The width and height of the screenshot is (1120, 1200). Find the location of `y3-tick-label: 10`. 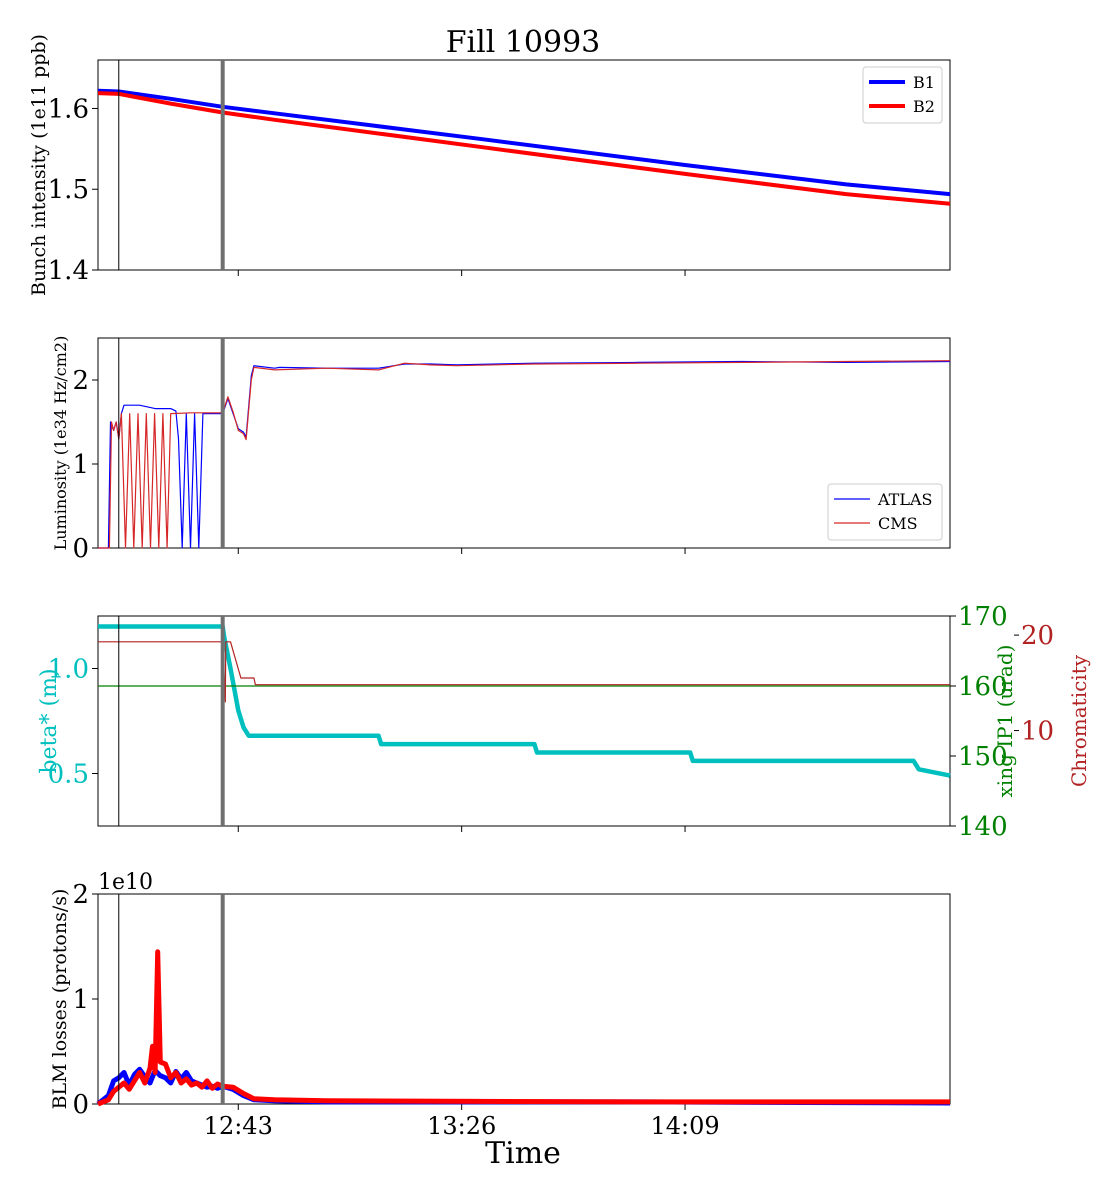

y3-tick-label: 10 is located at coordinates (1037, 732).